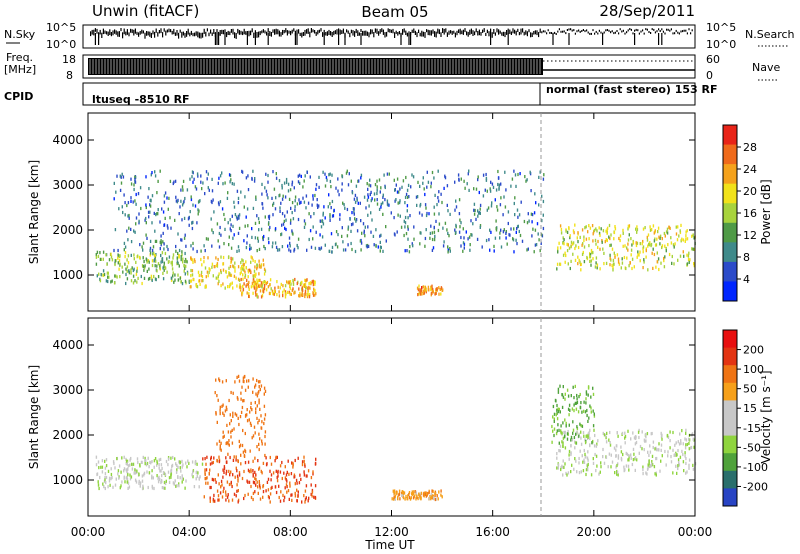 Image resolution: width=800 pixels, height=554 pixels. I want to click on nsky-spike, so click(635, 39).